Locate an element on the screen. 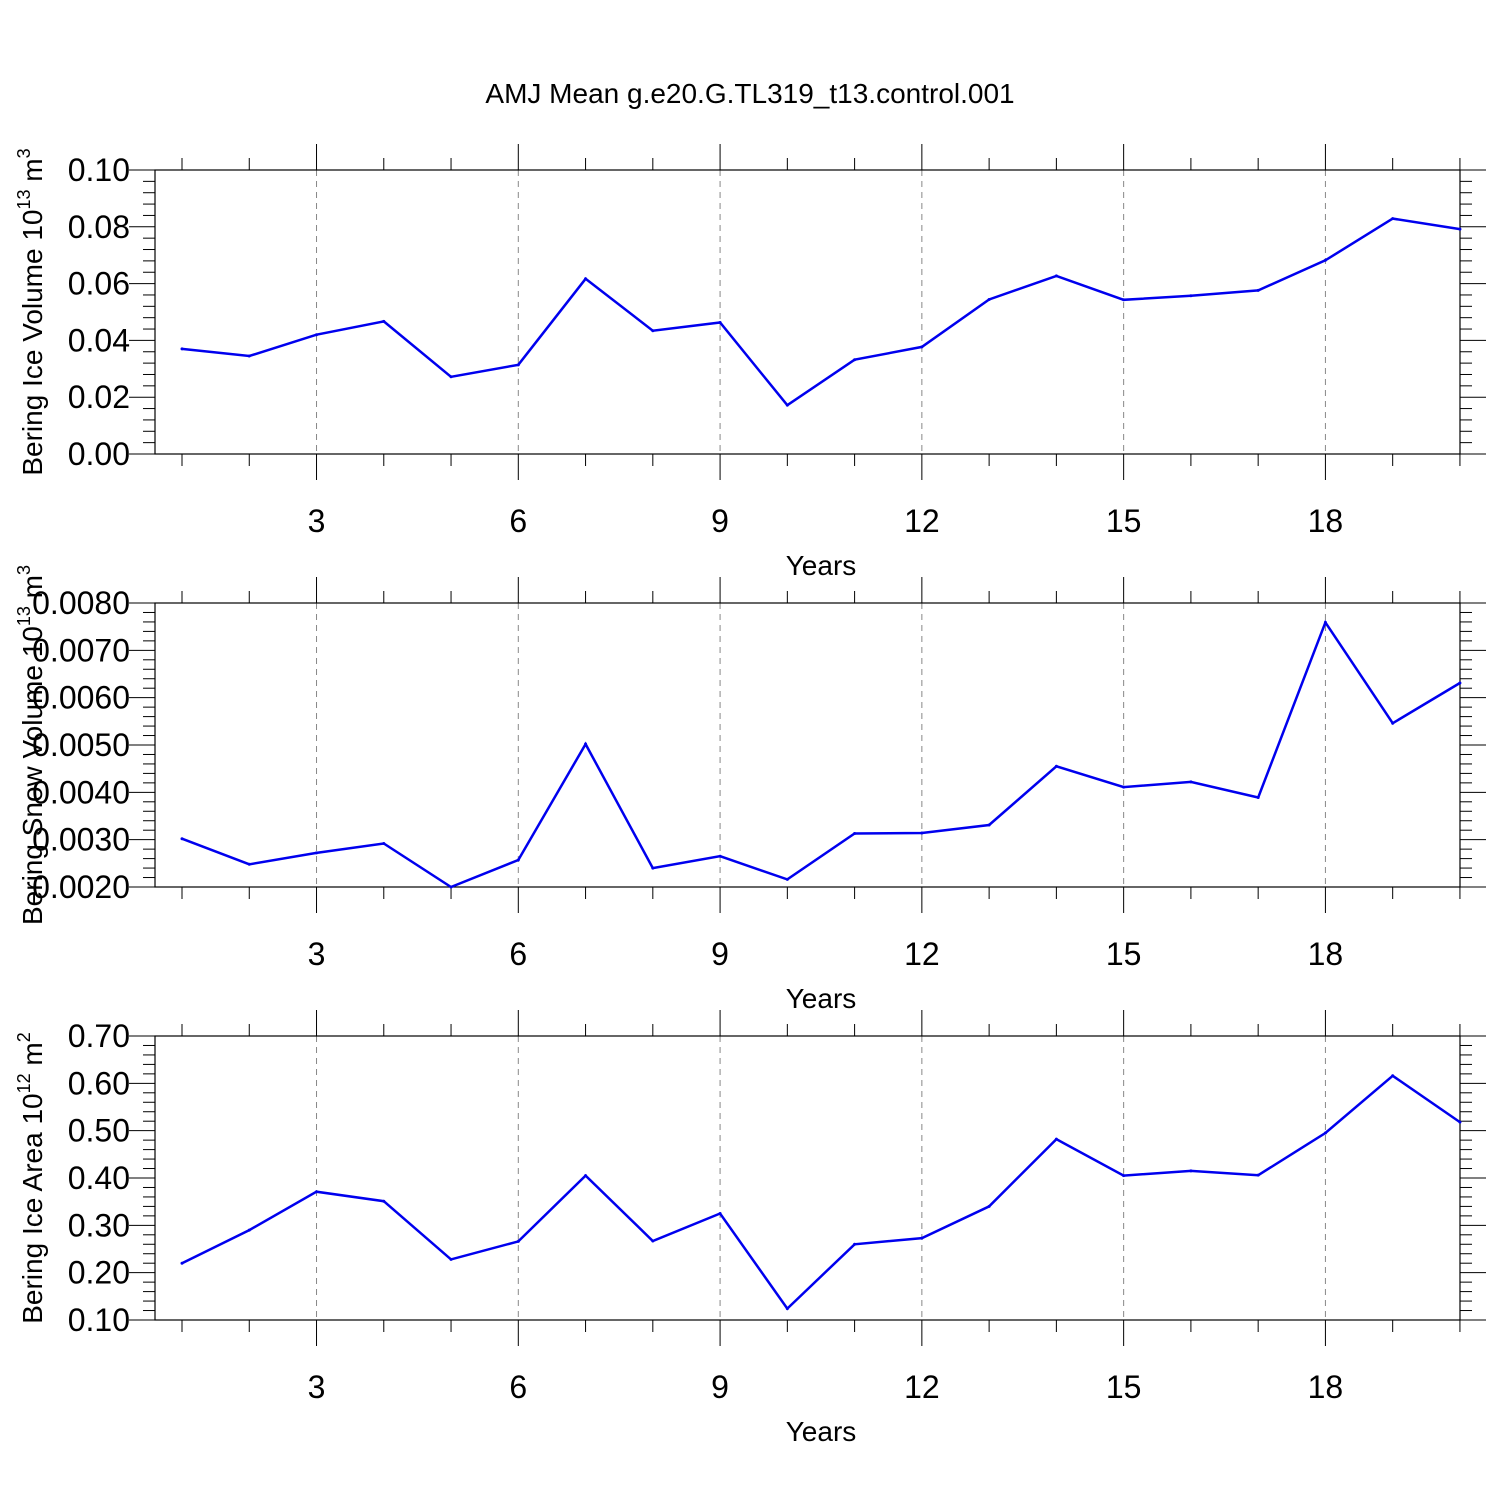 Image resolution: width=1500 pixels, height=1500 pixels. y-axis-label: Bering Ice Volume 1013 m3 is located at coordinates (31, 311).